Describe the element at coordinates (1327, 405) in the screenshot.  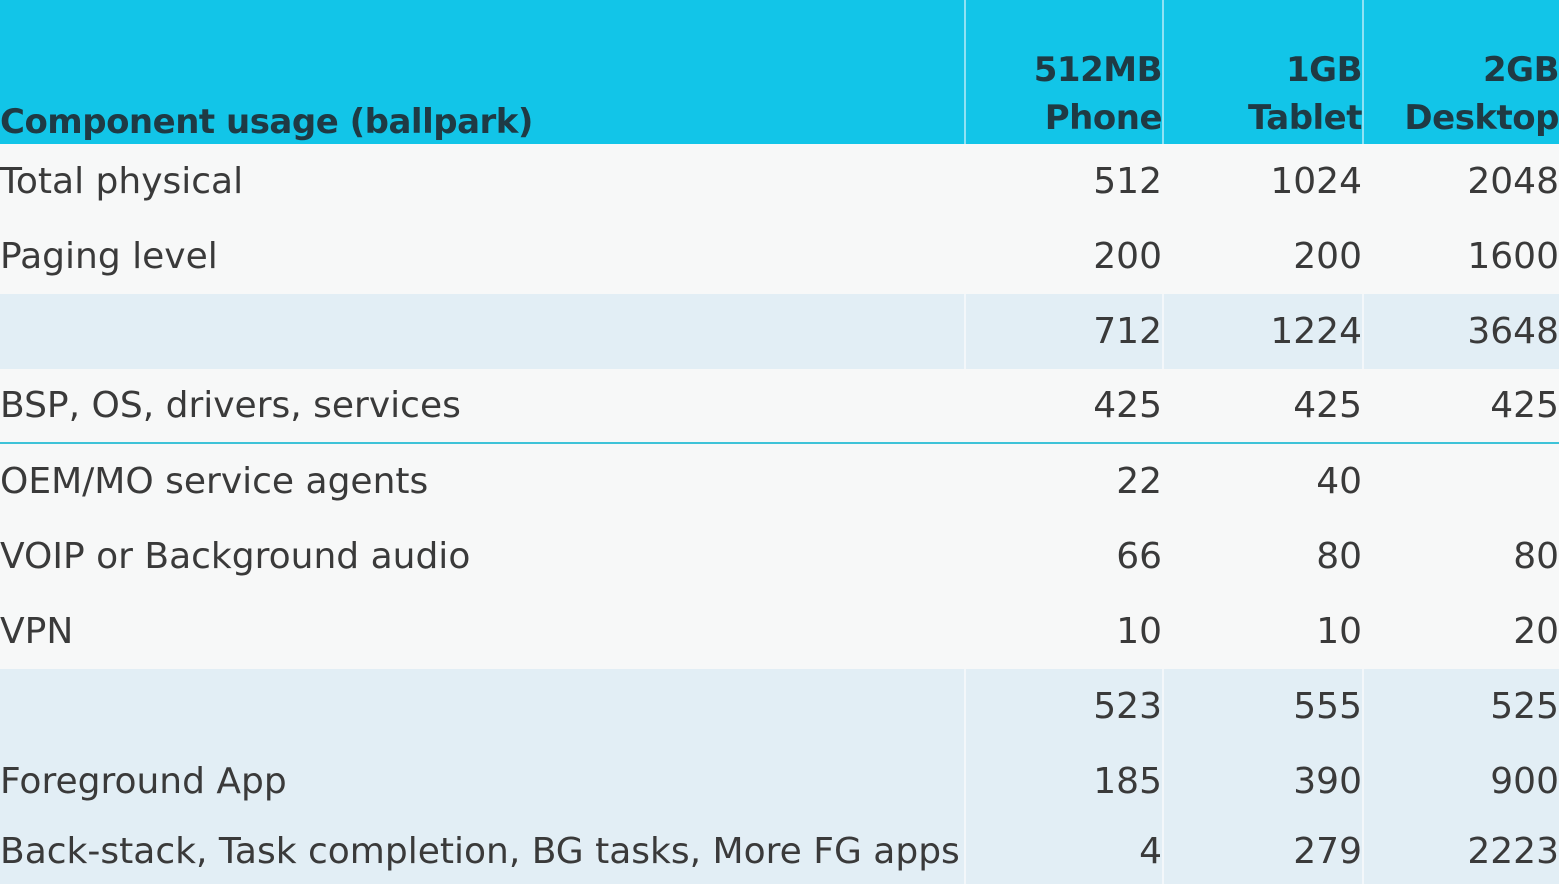
I see `value-tablet: 425` at that location.